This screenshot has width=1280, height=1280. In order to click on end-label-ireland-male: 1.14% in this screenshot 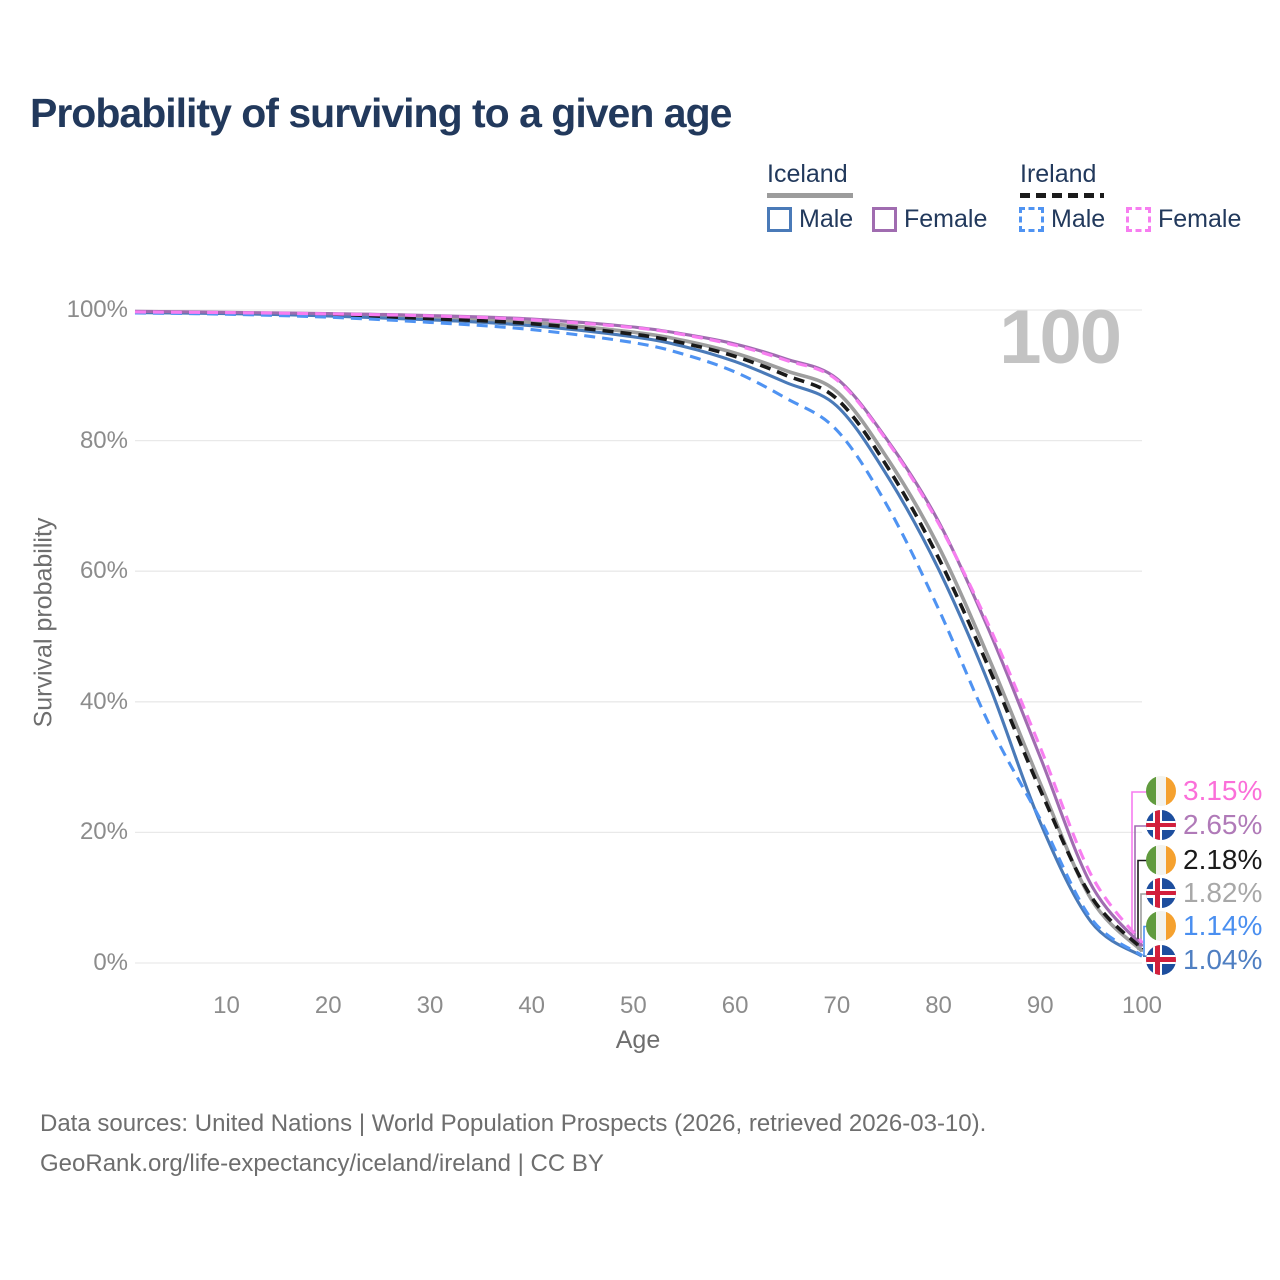, I will do `click(1204, 926)`.